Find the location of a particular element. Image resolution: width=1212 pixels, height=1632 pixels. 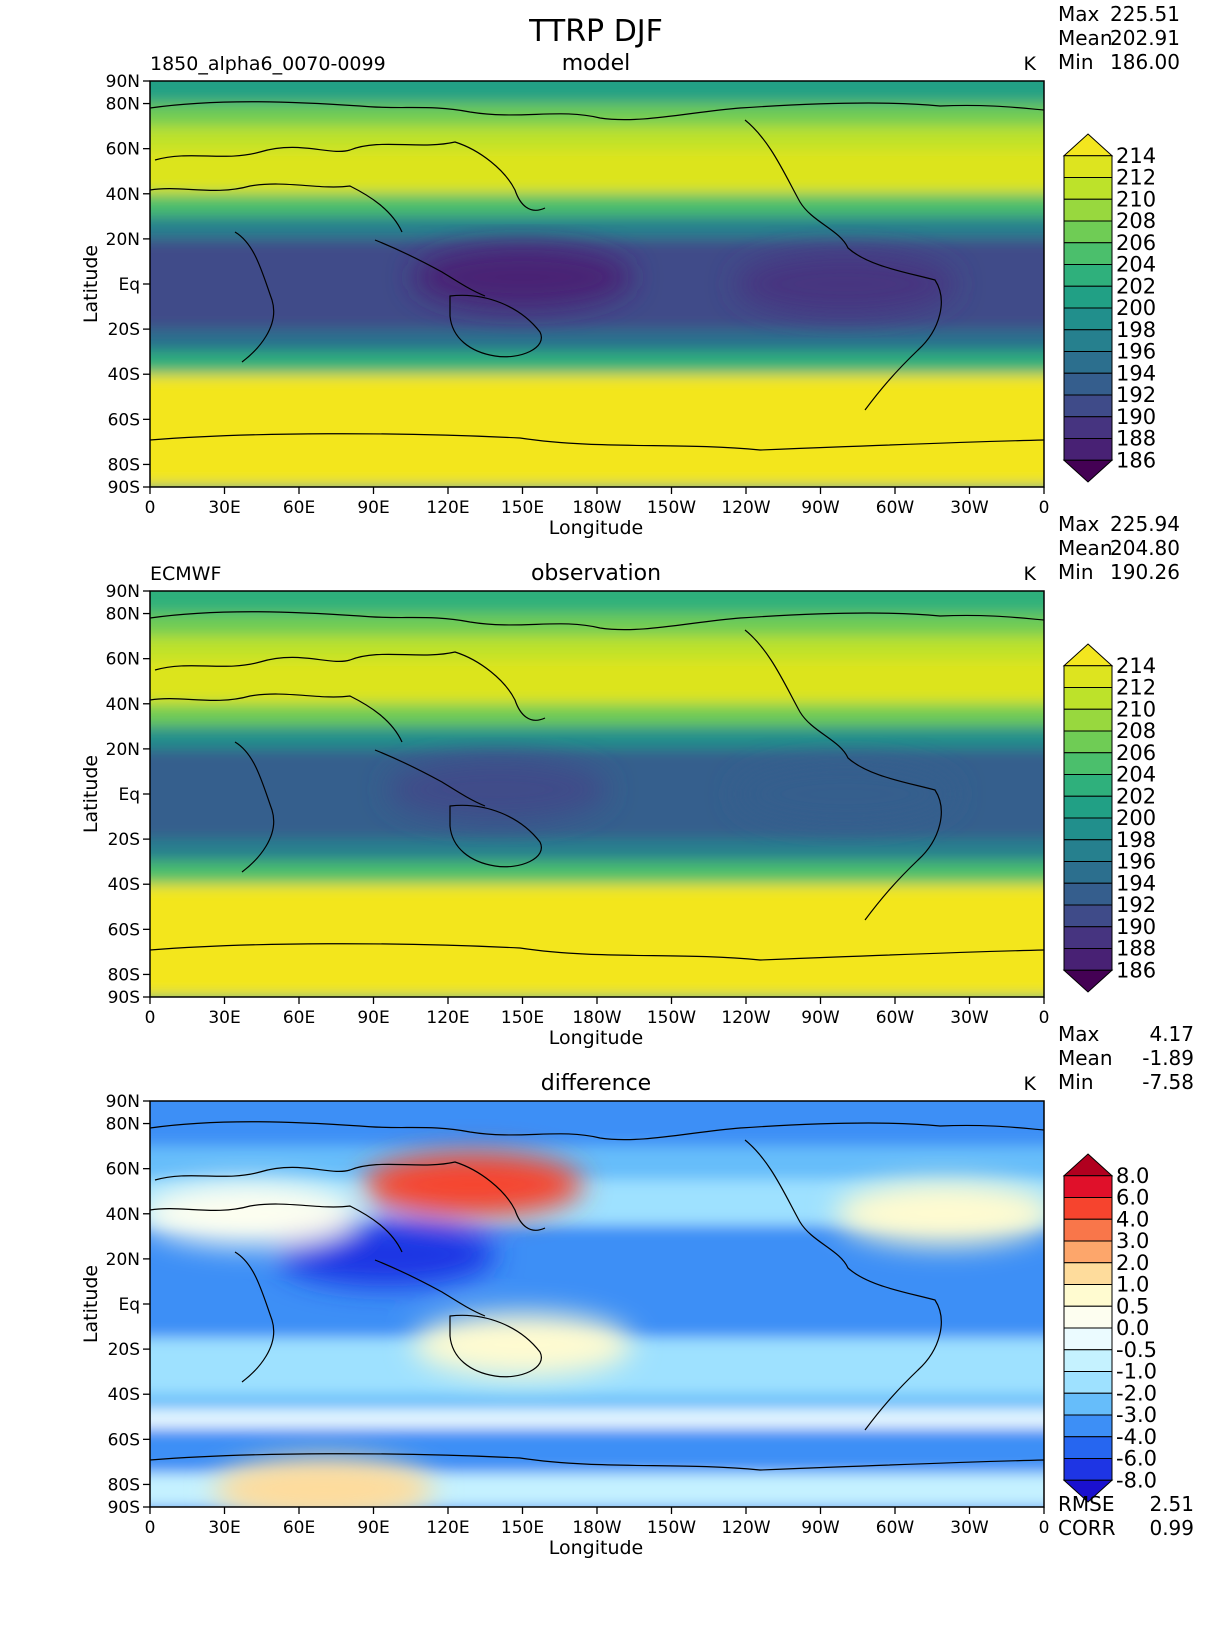

colorbar-label: 190 is located at coordinates (1136, 417).